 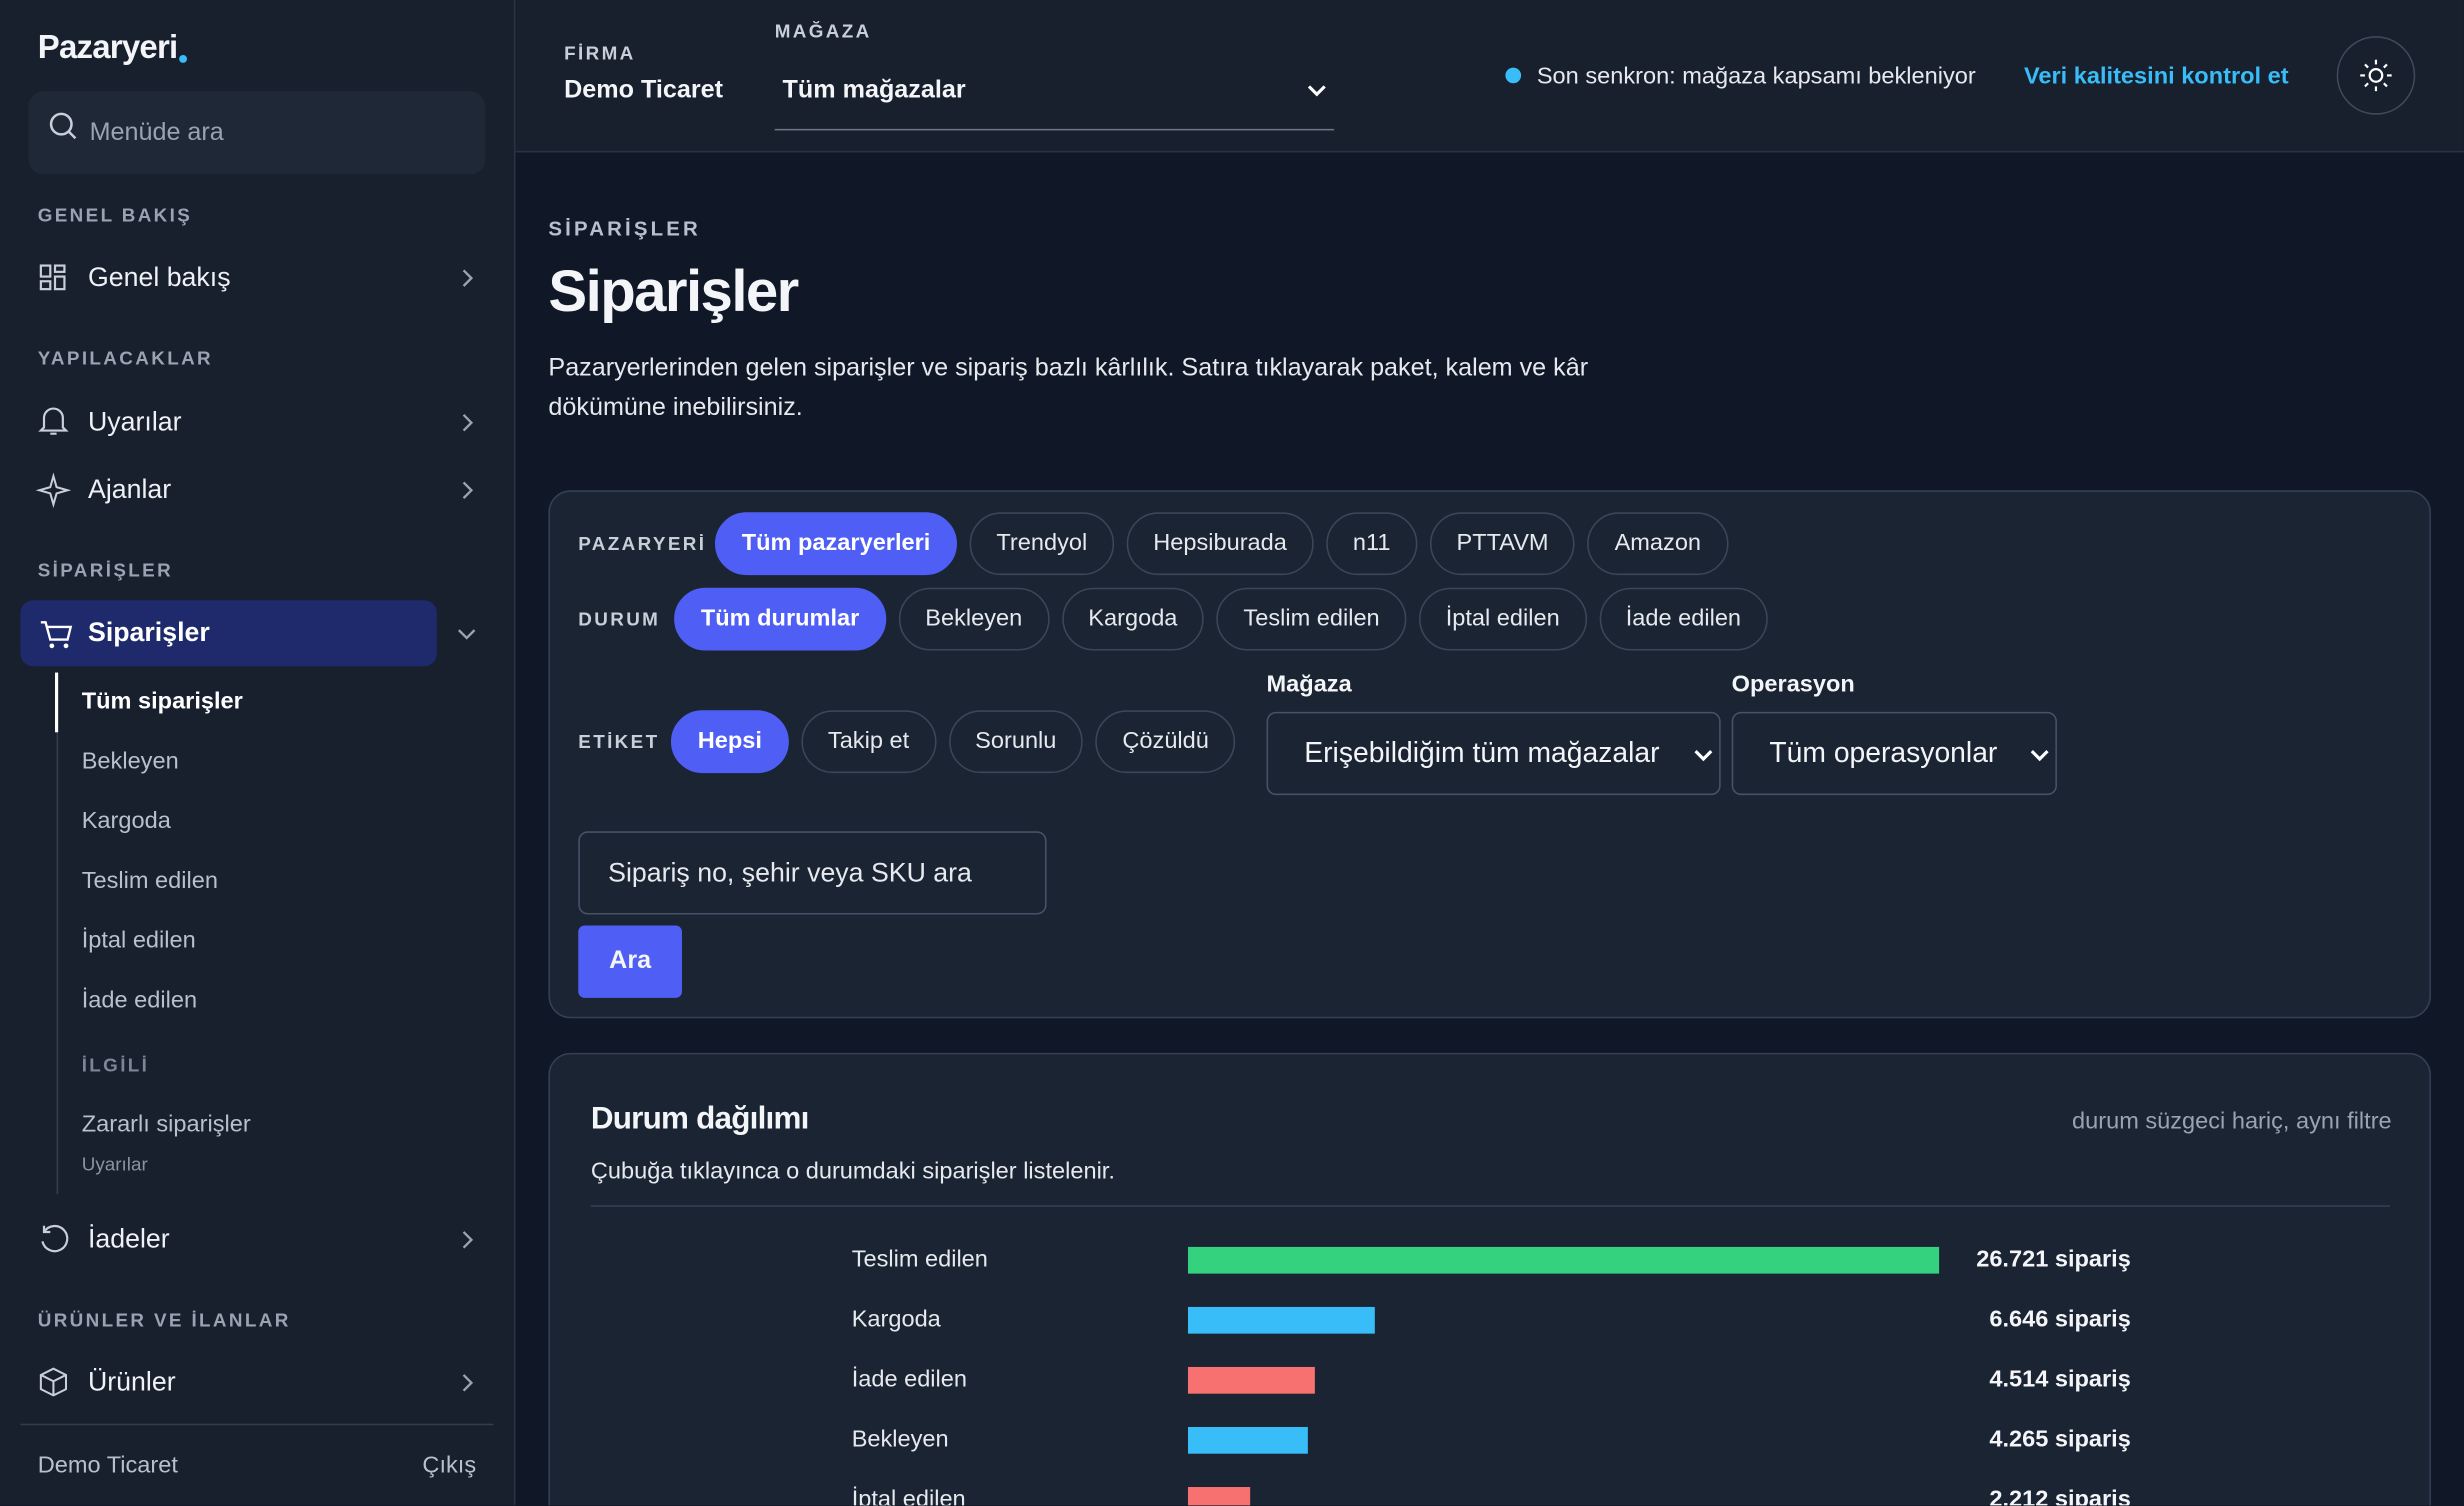 What do you see at coordinates (164, 1319) in the screenshot?
I see `section-title: ÜRÜNLER VE İLANLAR` at bounding box center [164, 1319].